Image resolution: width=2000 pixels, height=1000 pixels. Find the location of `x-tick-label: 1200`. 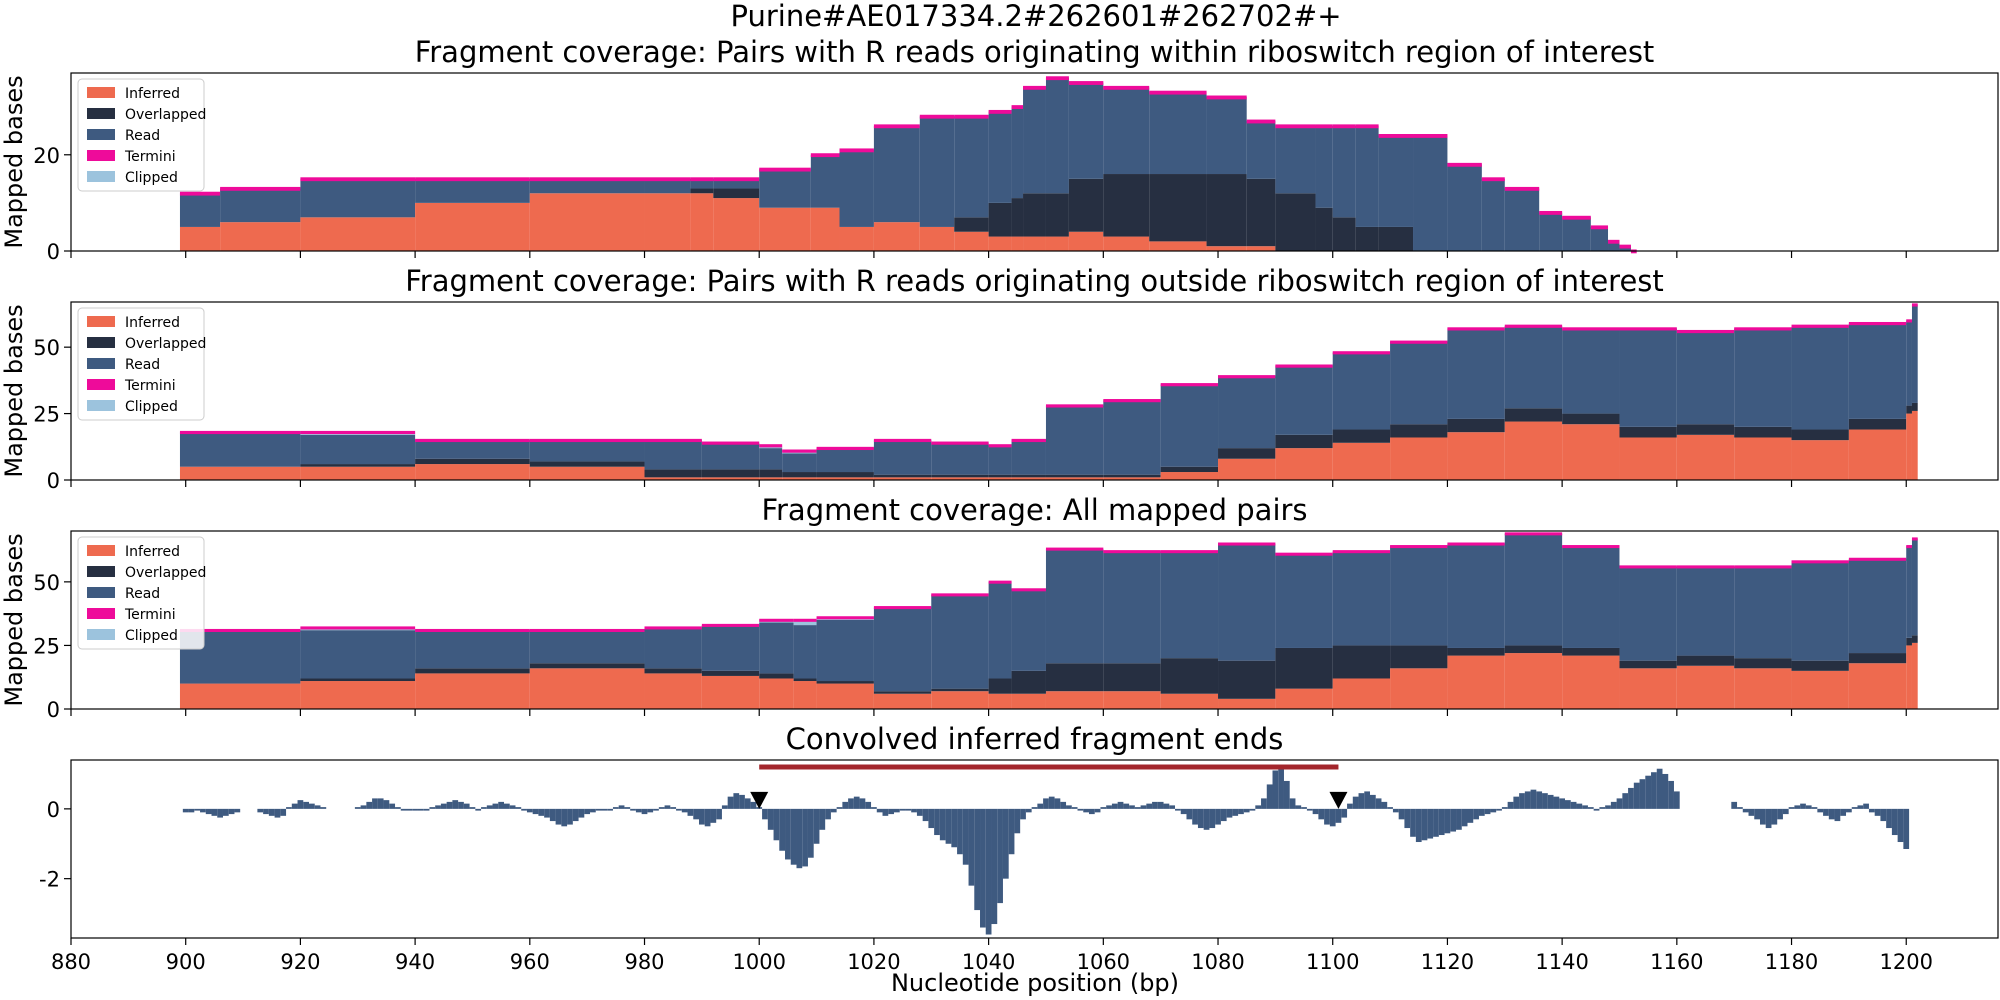

x-tick-label: 1200 is located at coordinates (1906, 962).